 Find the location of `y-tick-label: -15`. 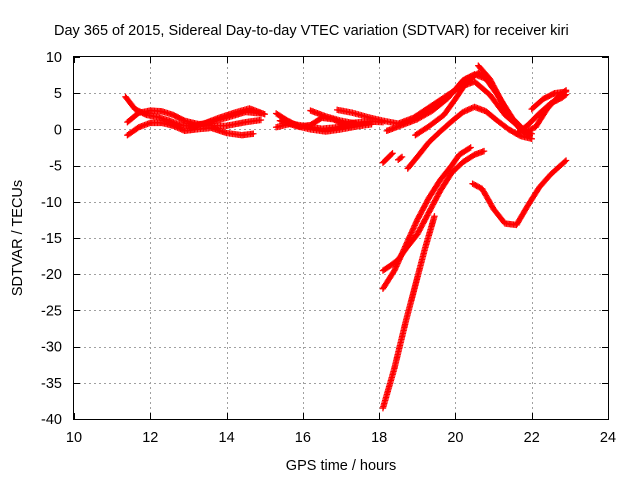

y-tick-label: -15 is located at coordinates (51, 239).